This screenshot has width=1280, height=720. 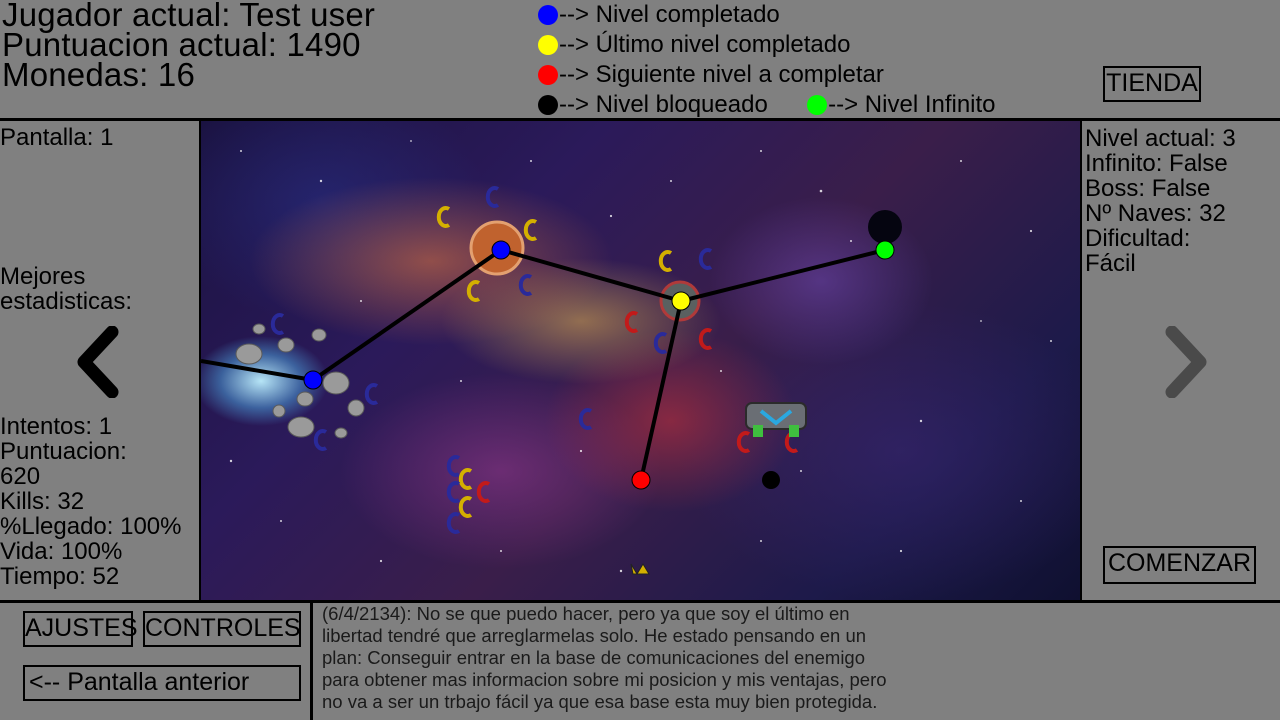 What do you see at coordinates (1138, 238) in the screenshot?
I see `level-difficulty-label: Dificultad:` at bounding box center [1138, 238].